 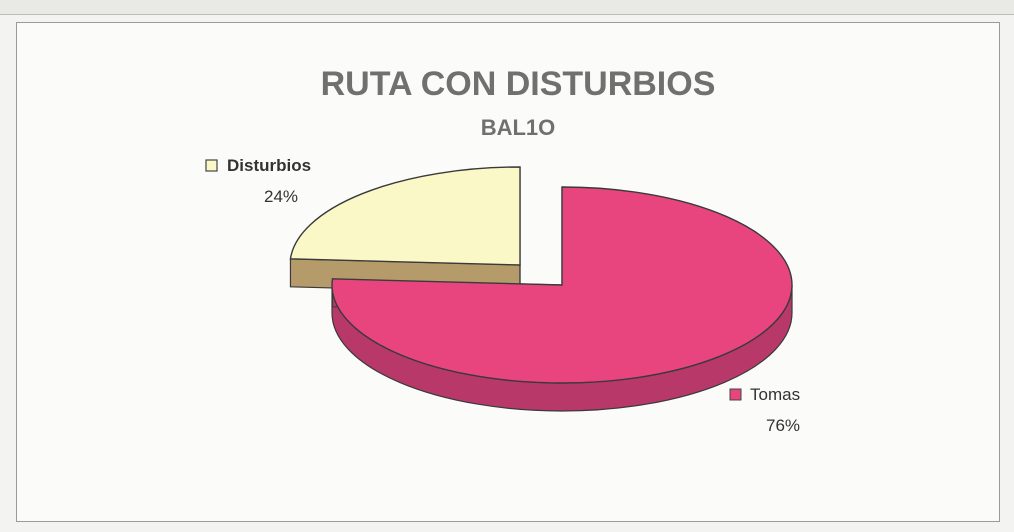 I want to click on chart-subtitle: BAL1O, so click(x=518, y=127).